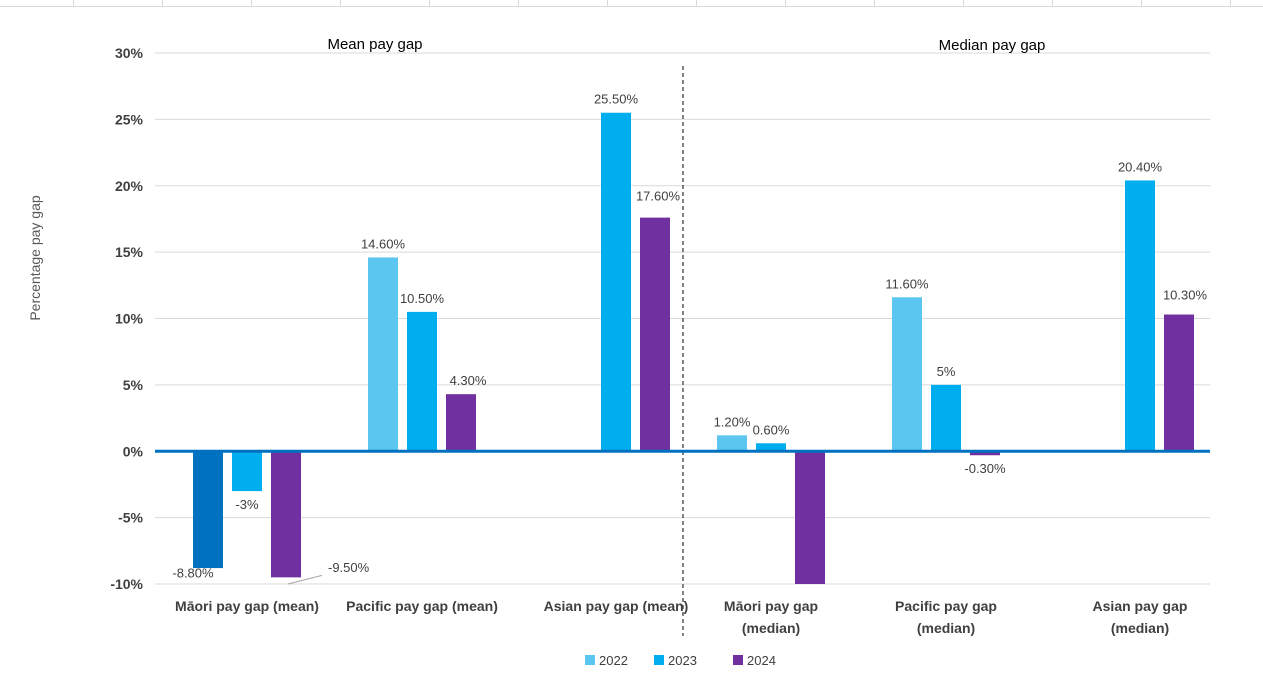  I want to click on legend: 2022 2023 2024, so click(680, 660).